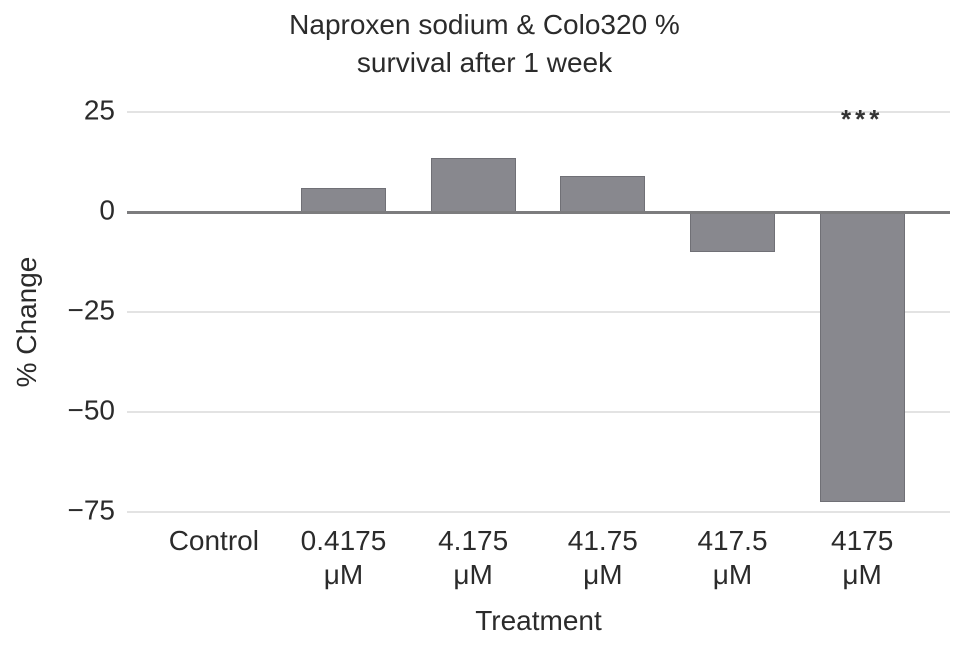 This screenshot has width=969, height=645. Describe the element at coordinates (538, 212) in the screenshot. I see `zero-line` at that location.